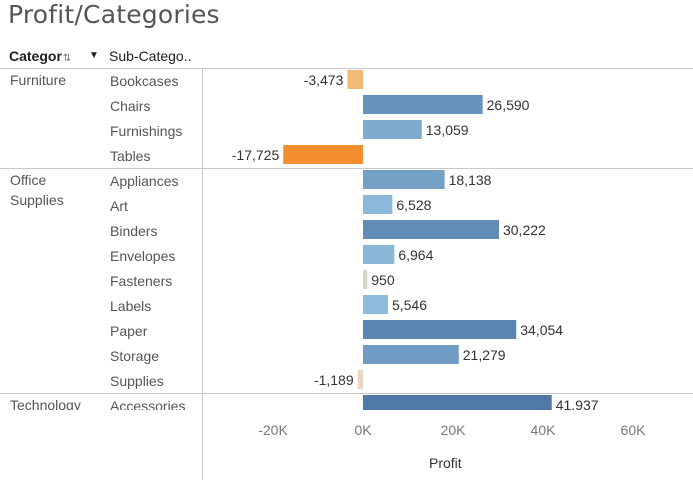 The height and width of the screenshot is (483, 693). I want to click on x-axis-title: Profit, so click(445, 463).